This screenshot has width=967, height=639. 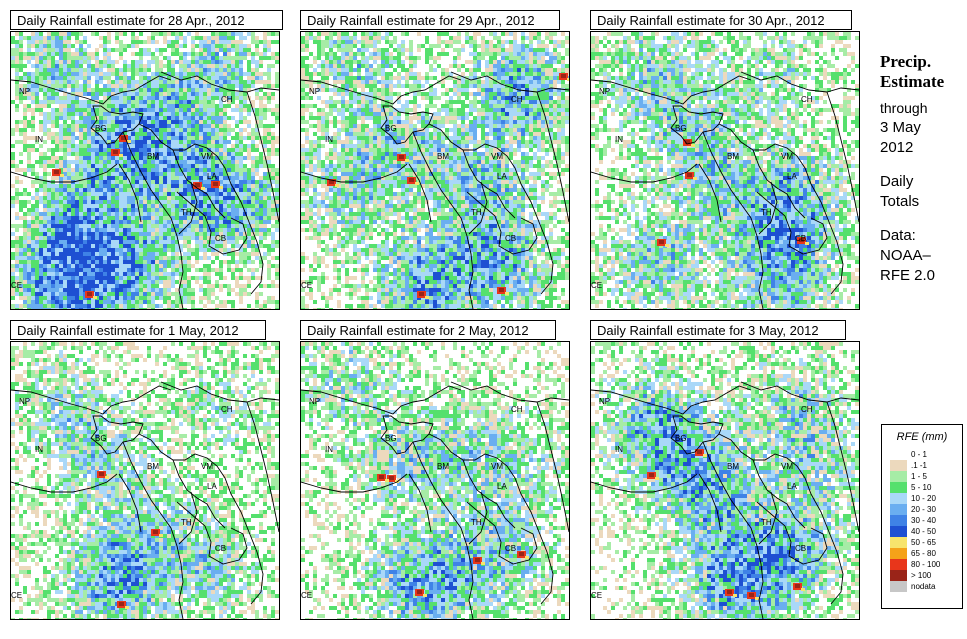 What do you see at coordinates (101, 128) in the screenshot?
I see `country-label-bg: BG` at bounding box center [101, 128].